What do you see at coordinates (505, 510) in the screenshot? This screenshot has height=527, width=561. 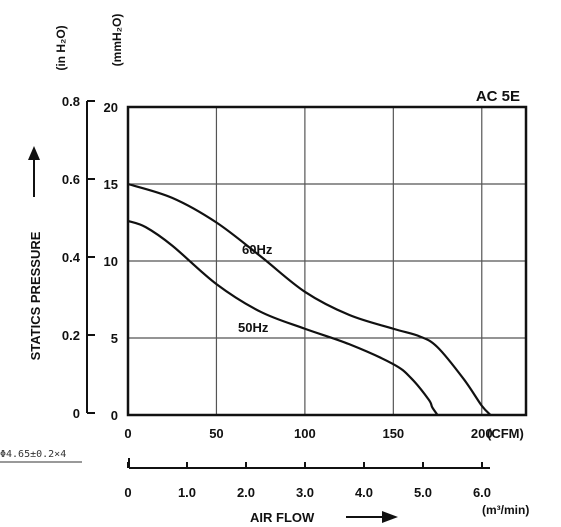 I see `x-secondary-unit: (m³/min)` at bounding box center [505, 510].